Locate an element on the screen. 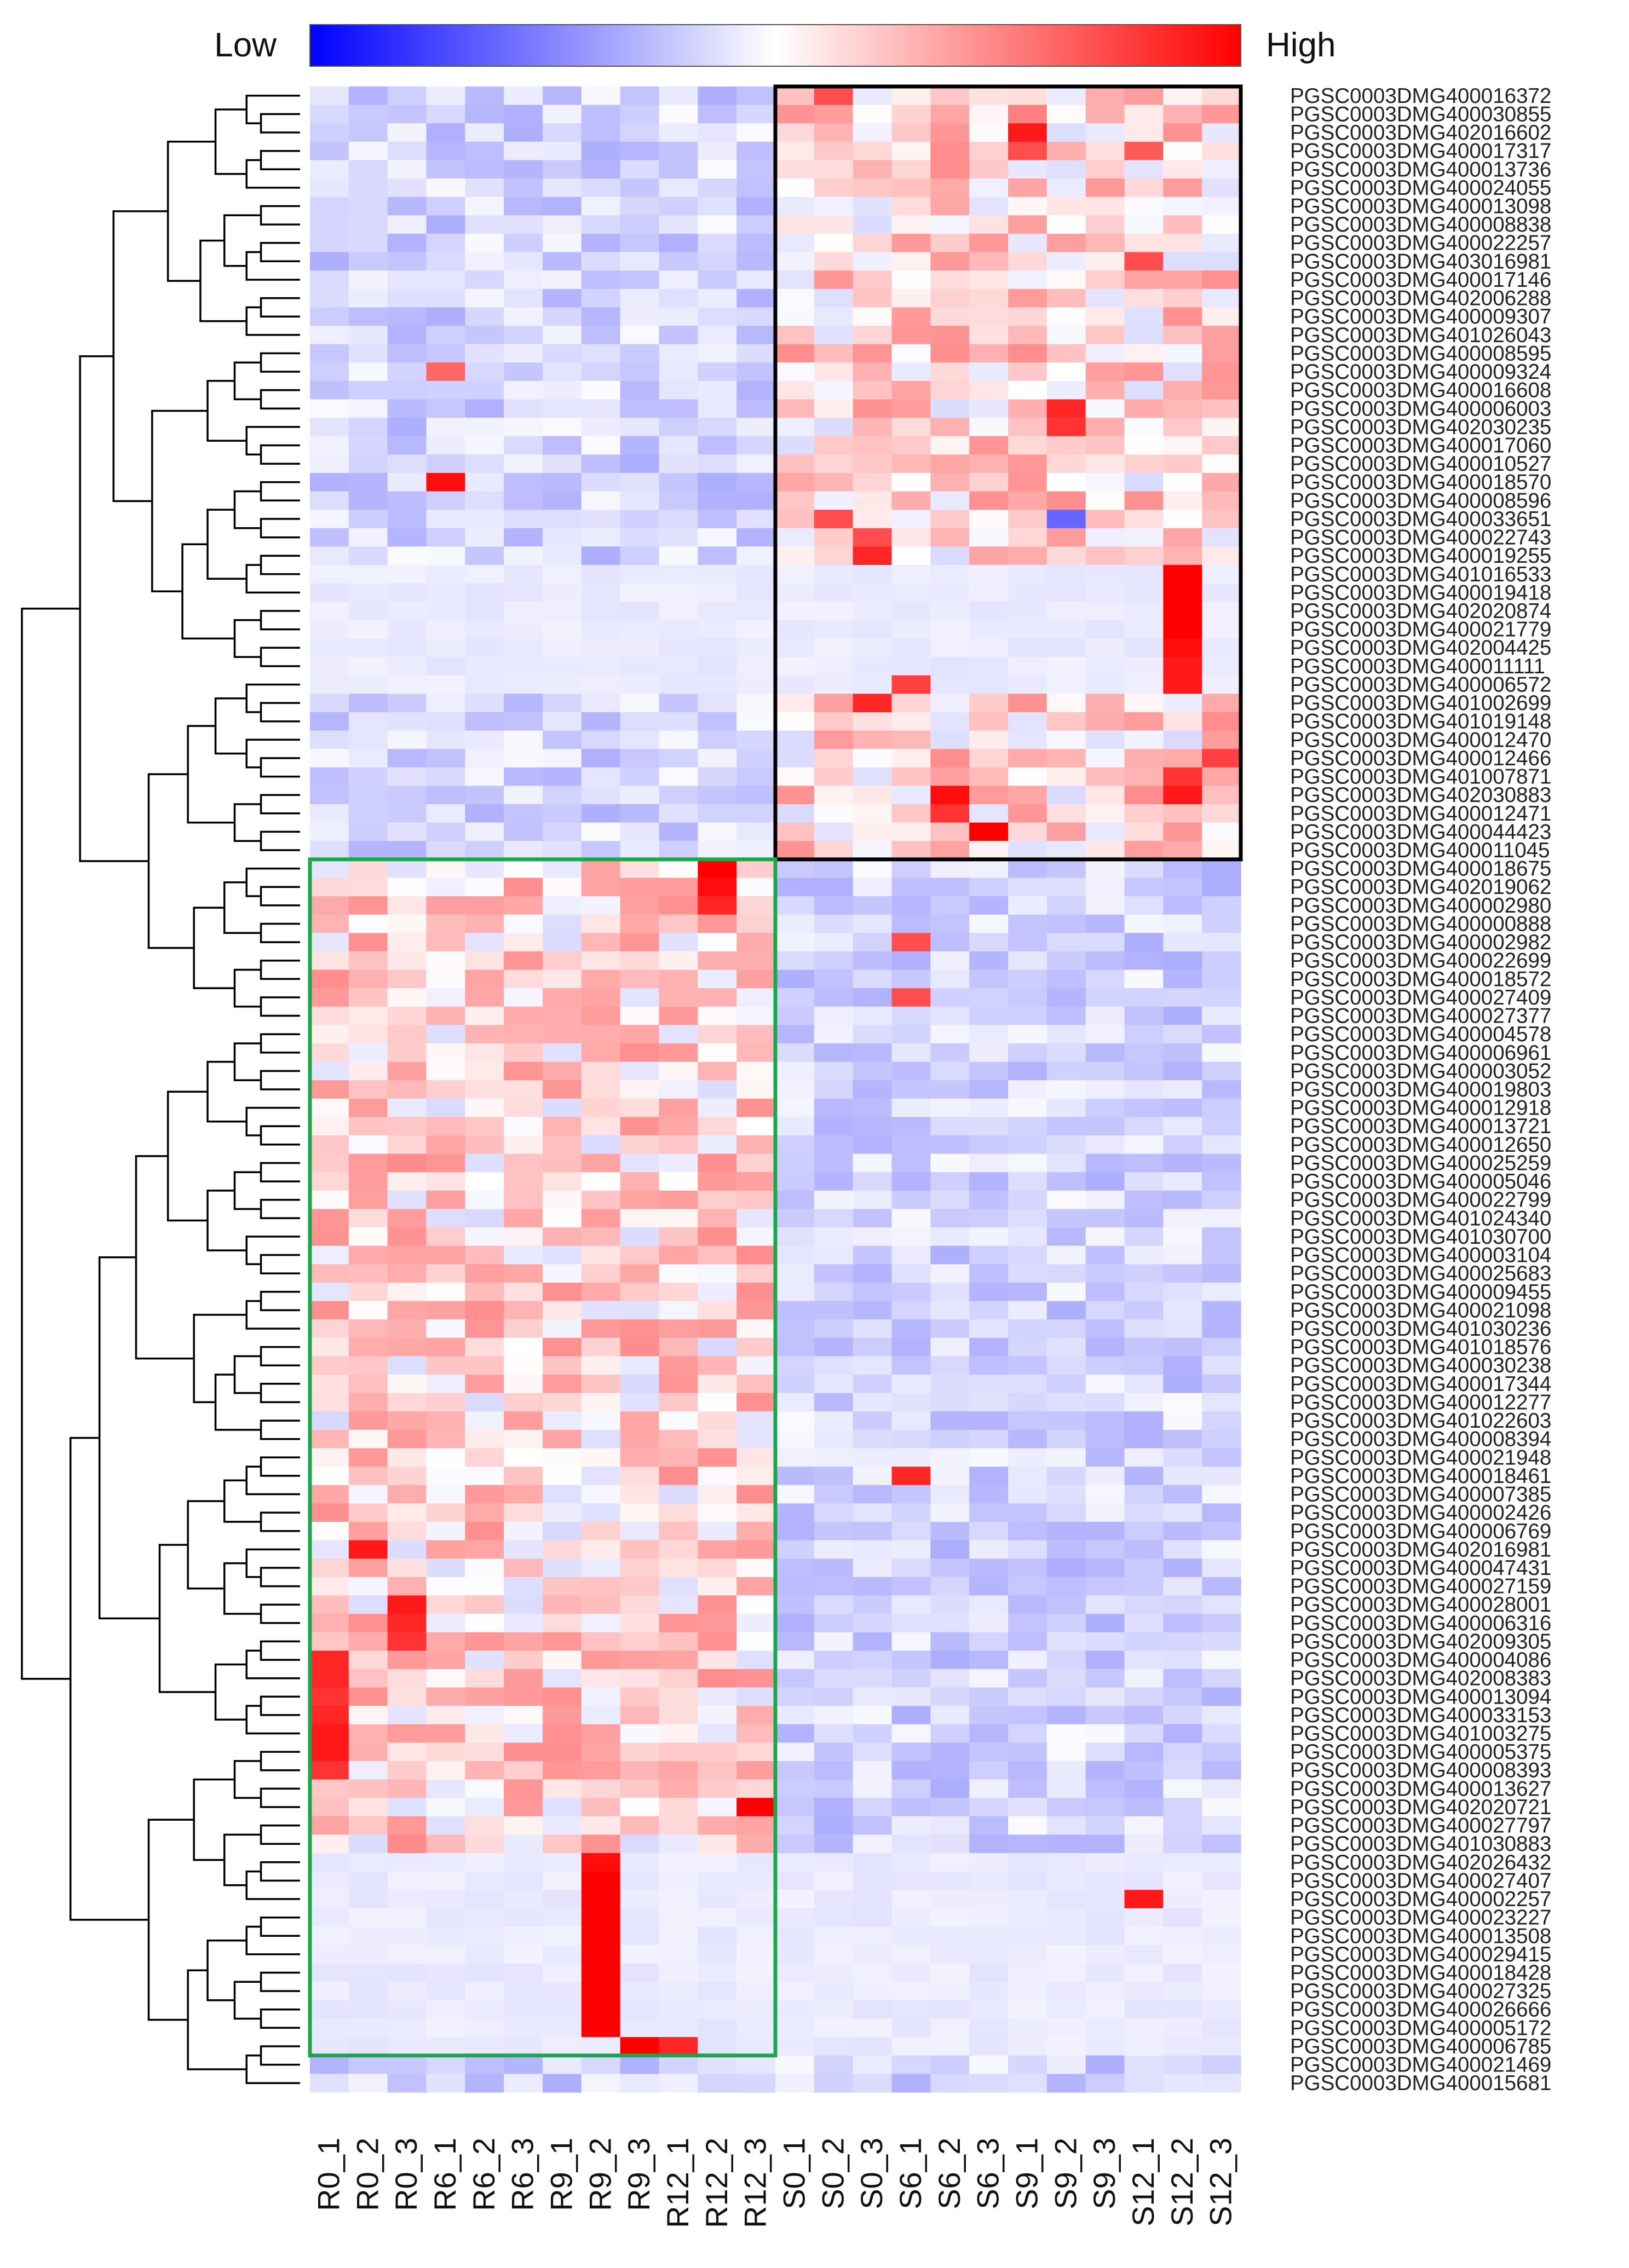 The height and width of the screenshot is (2268, 1629). row-label: PGSC0003DMG400016608 is located at coordinates (1420, 391).